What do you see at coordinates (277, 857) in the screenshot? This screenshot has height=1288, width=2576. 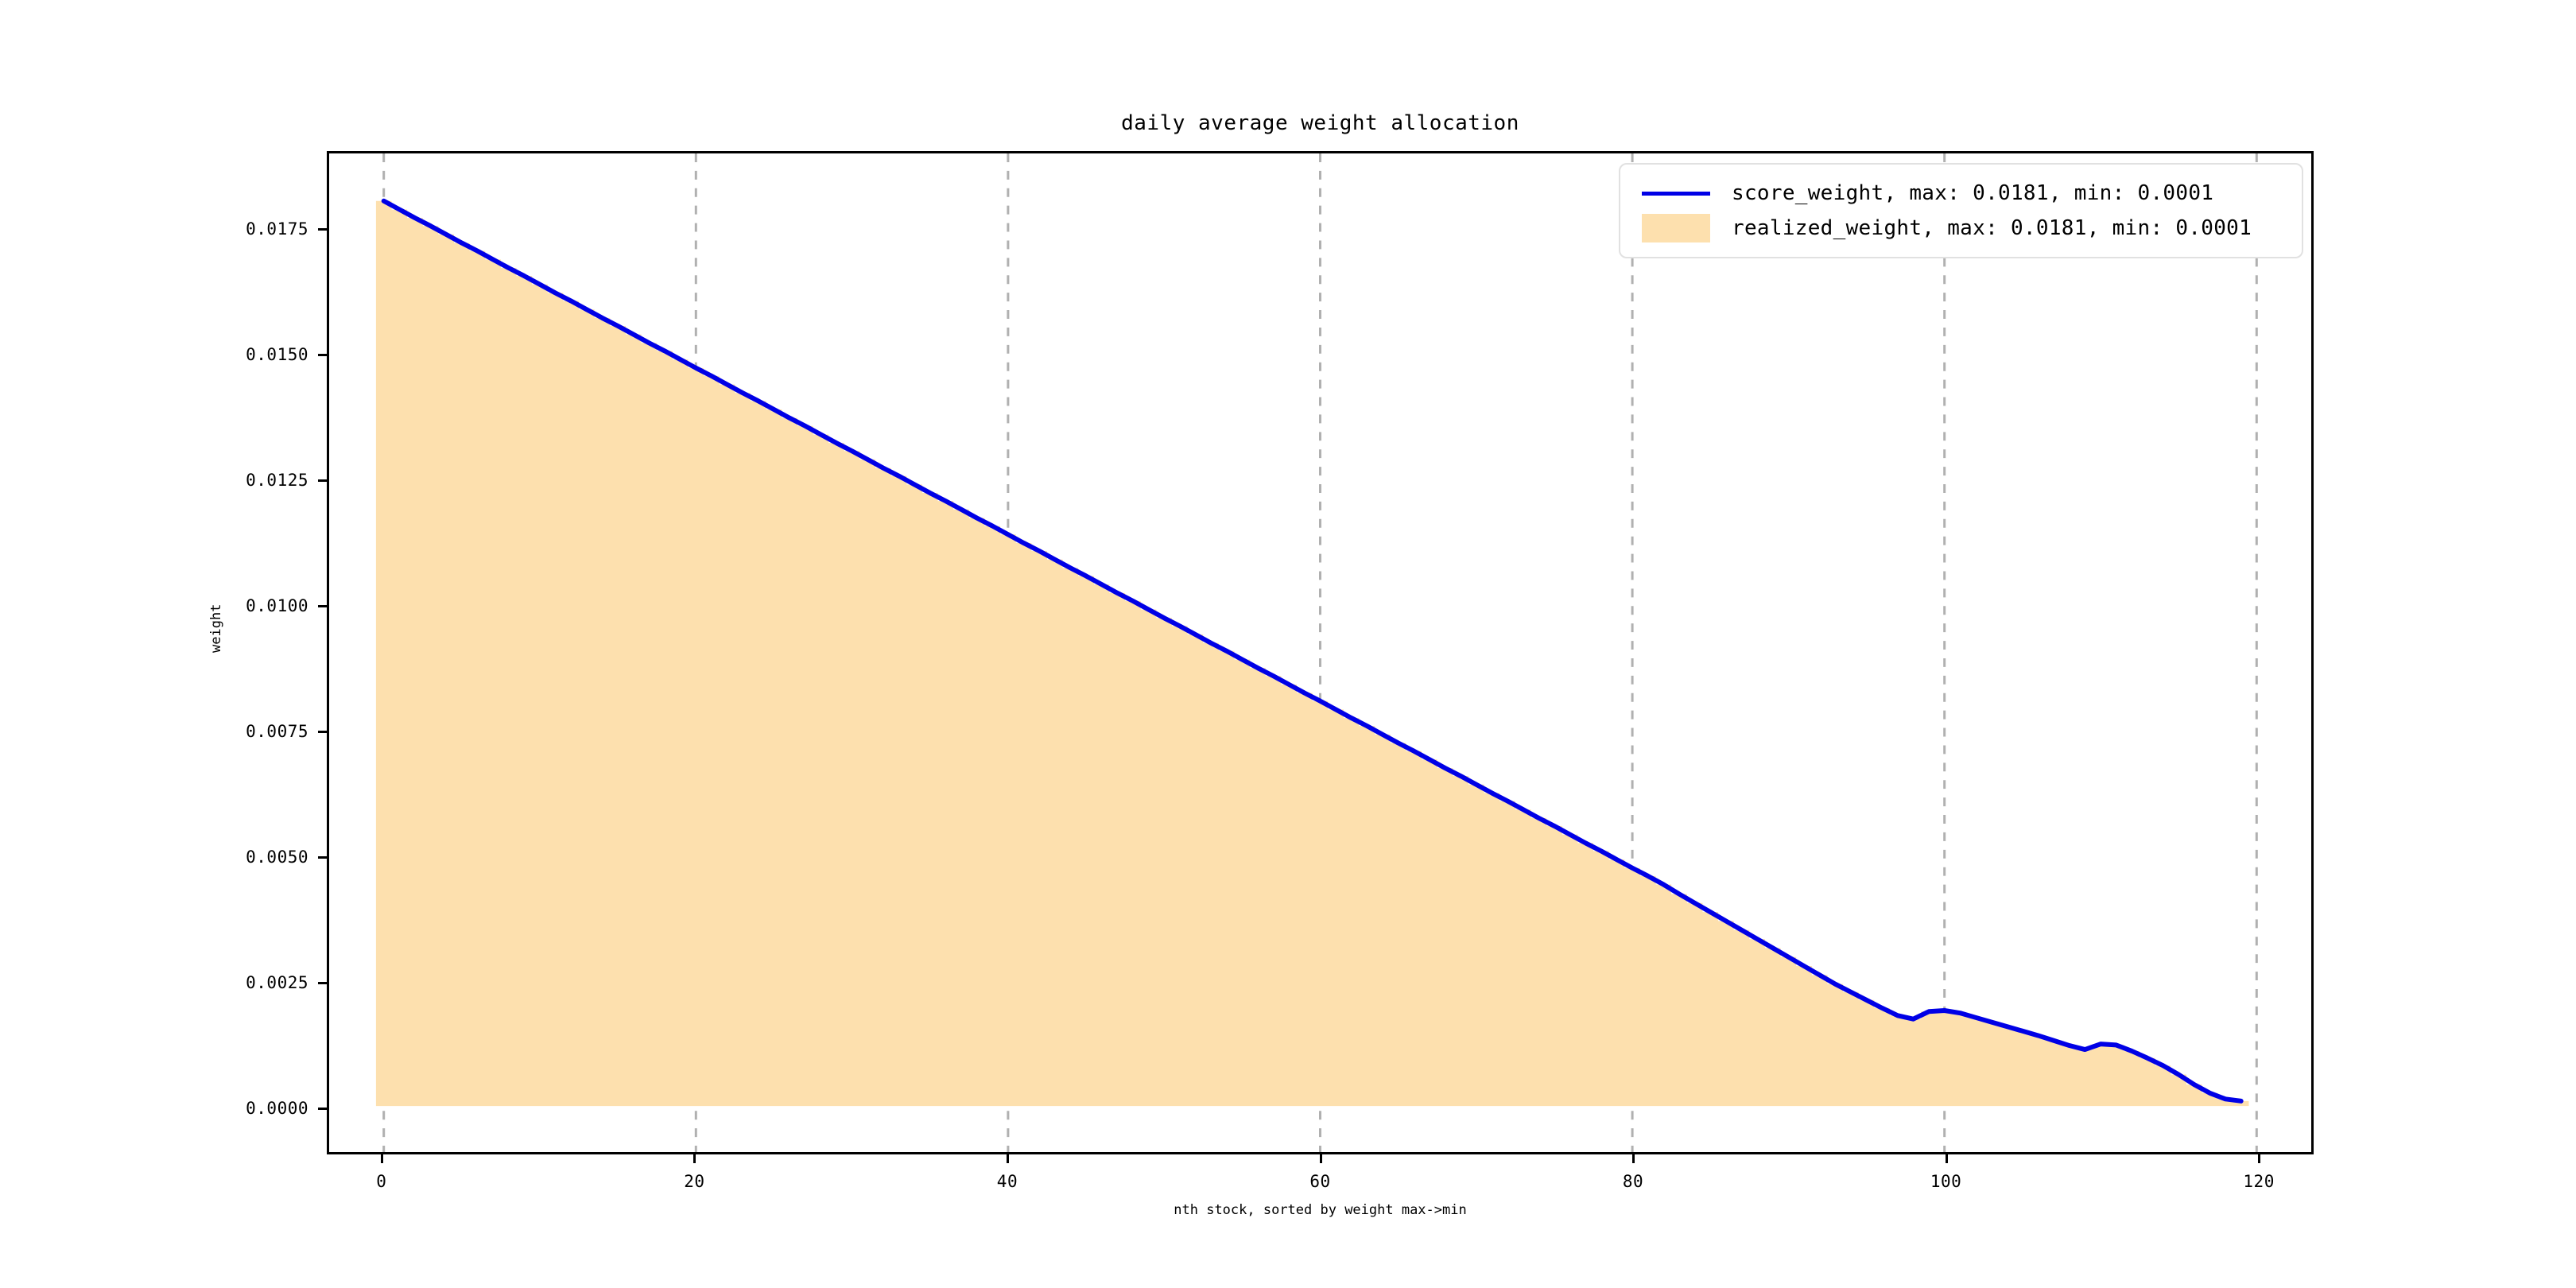 I see `y-tick-label: 0.0050` at bounding box center [277, 857].